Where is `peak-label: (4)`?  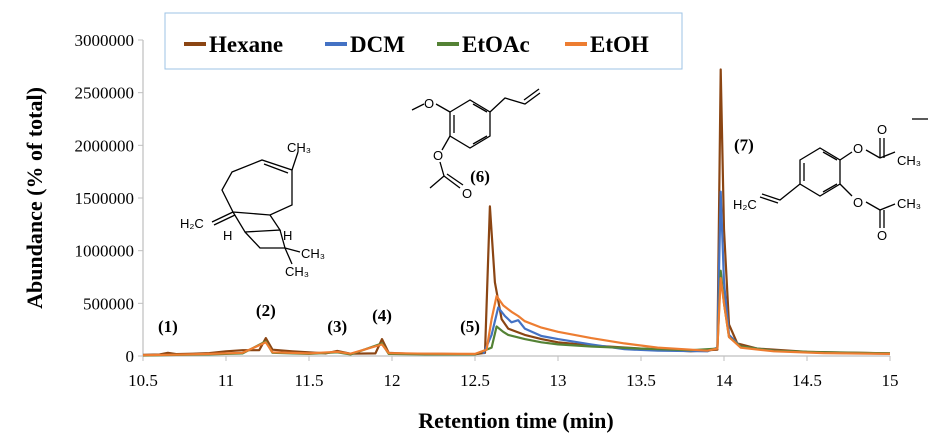 peak-label: (4) is located at coordinates (382, 315).